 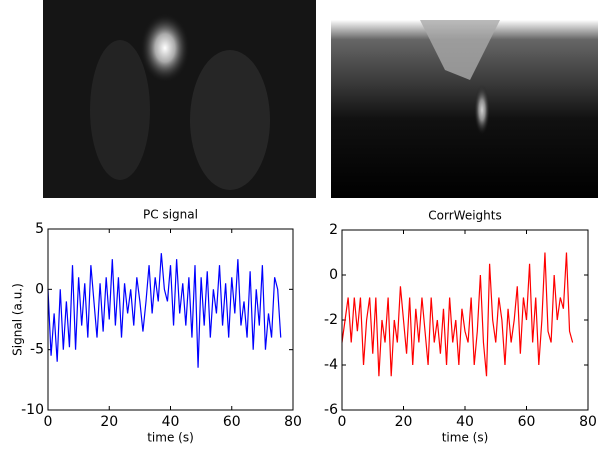 I want to click on y-tick-label: -6, so click(x=331, y=410).